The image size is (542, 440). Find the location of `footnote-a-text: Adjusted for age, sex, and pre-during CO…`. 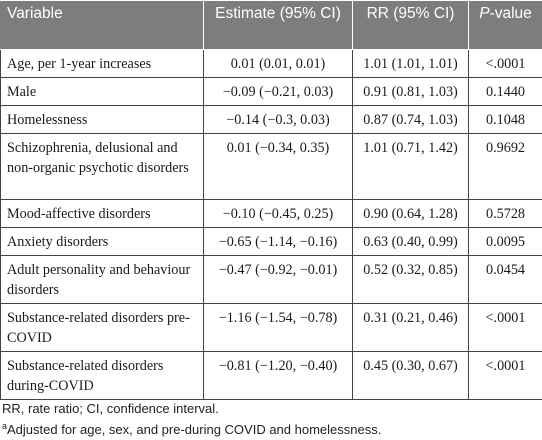

footnote-a-text: Adjusted for age, sex, and pre-during CO… is located at coordinates (194, 429).